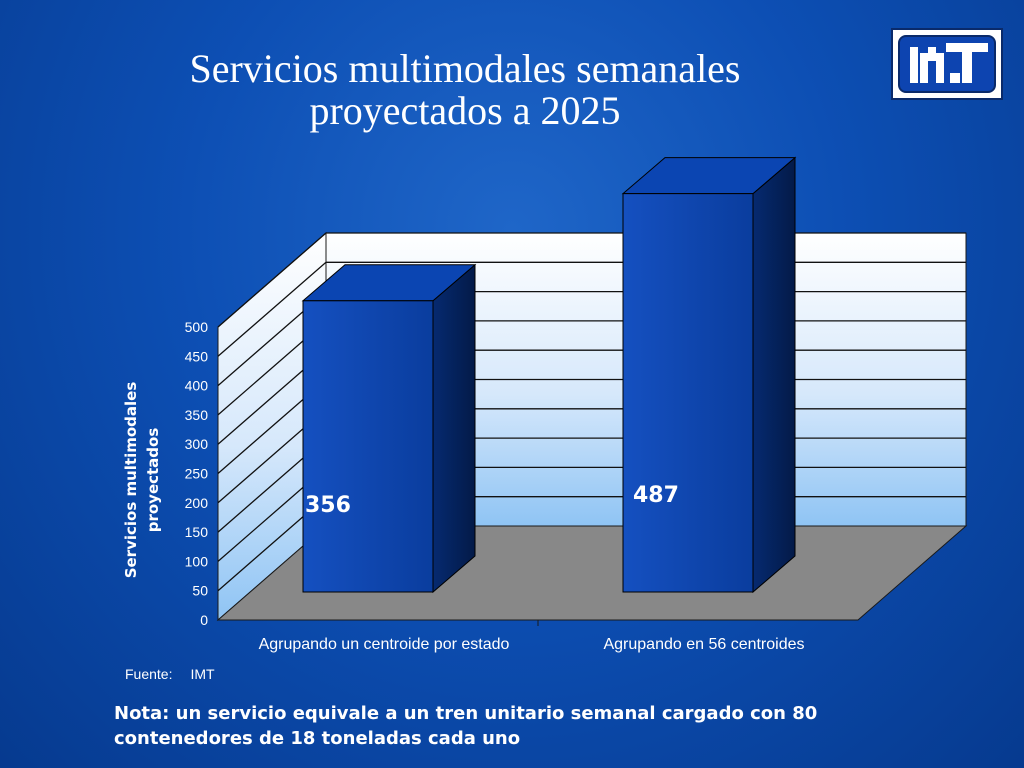 This screenshot has width=1024, height=768. I want to click on y-tick-label: 0, so click(204, 620).